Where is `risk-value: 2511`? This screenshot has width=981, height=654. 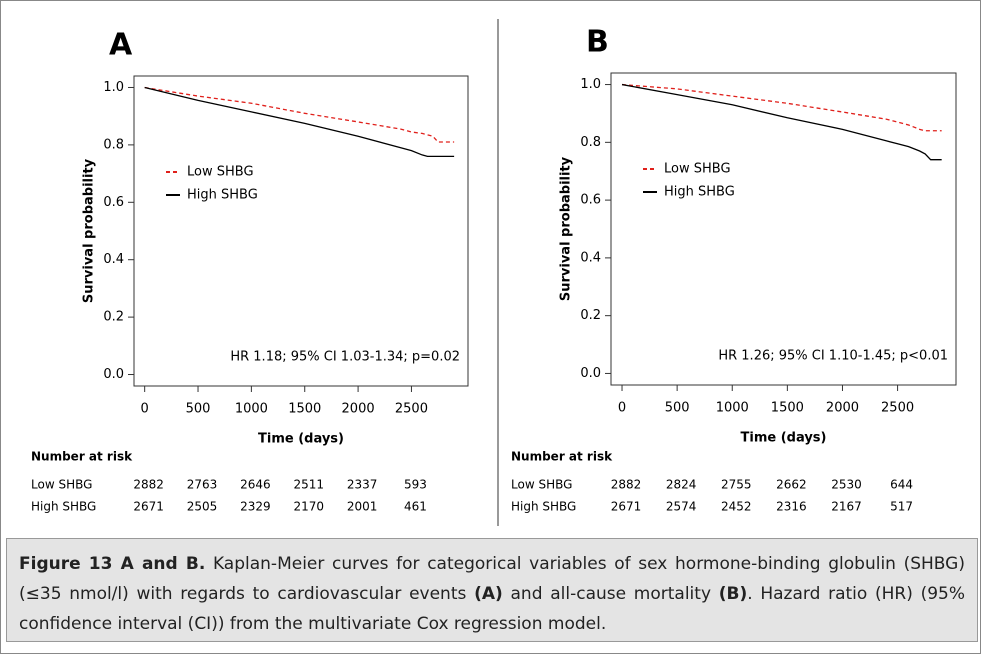 risk-value: 2511 is located at coordinates (308, 485).